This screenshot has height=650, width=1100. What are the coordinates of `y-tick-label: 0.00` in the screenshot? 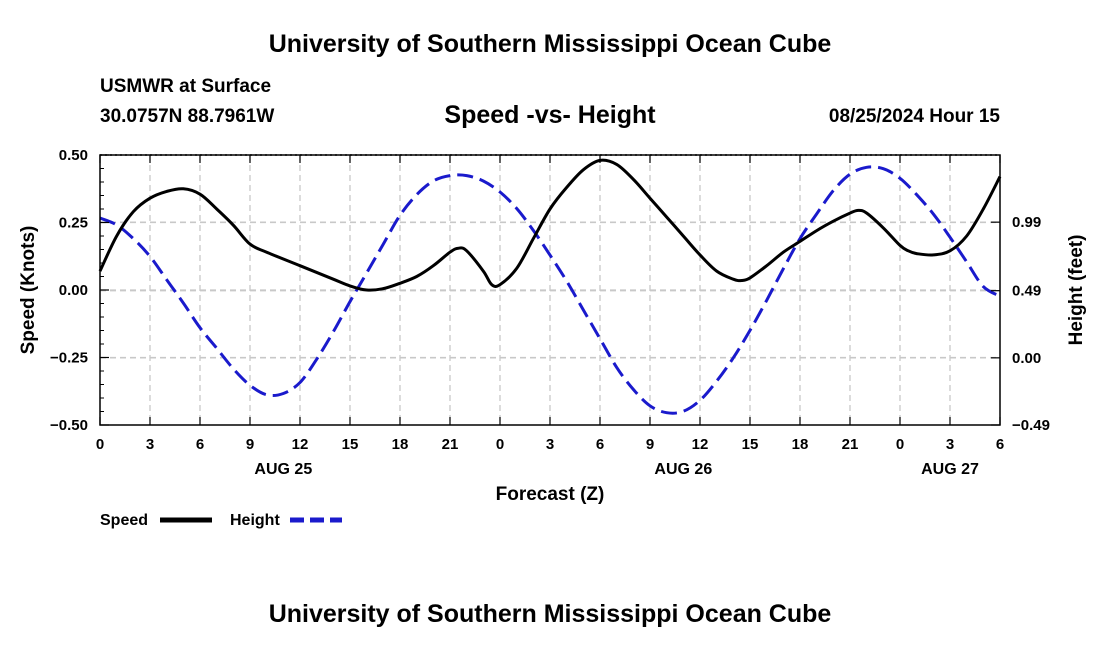 It's located at (73, 290).